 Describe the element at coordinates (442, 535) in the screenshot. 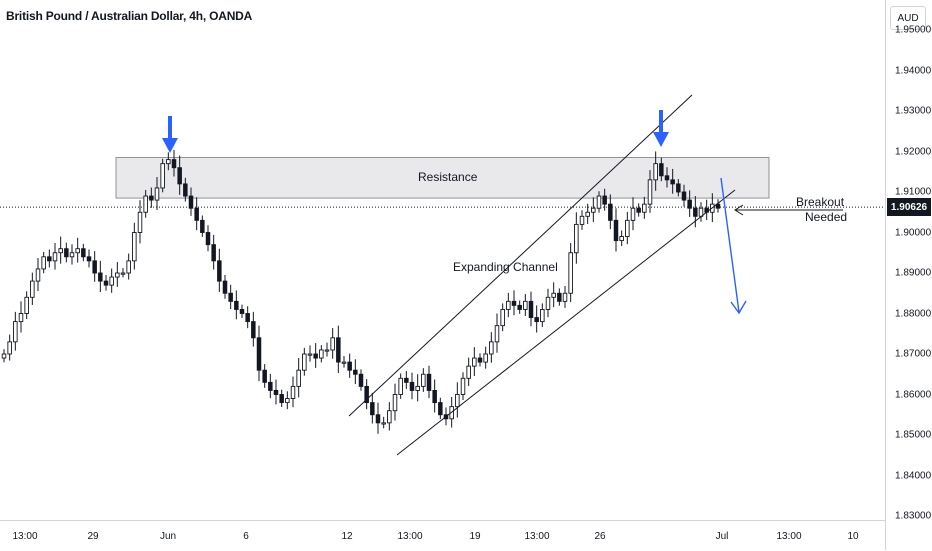

I see `time-axis: 13:00 29 Jun 6 12 13:00 19 13:00 26 Jul 13:00 10` at that location.